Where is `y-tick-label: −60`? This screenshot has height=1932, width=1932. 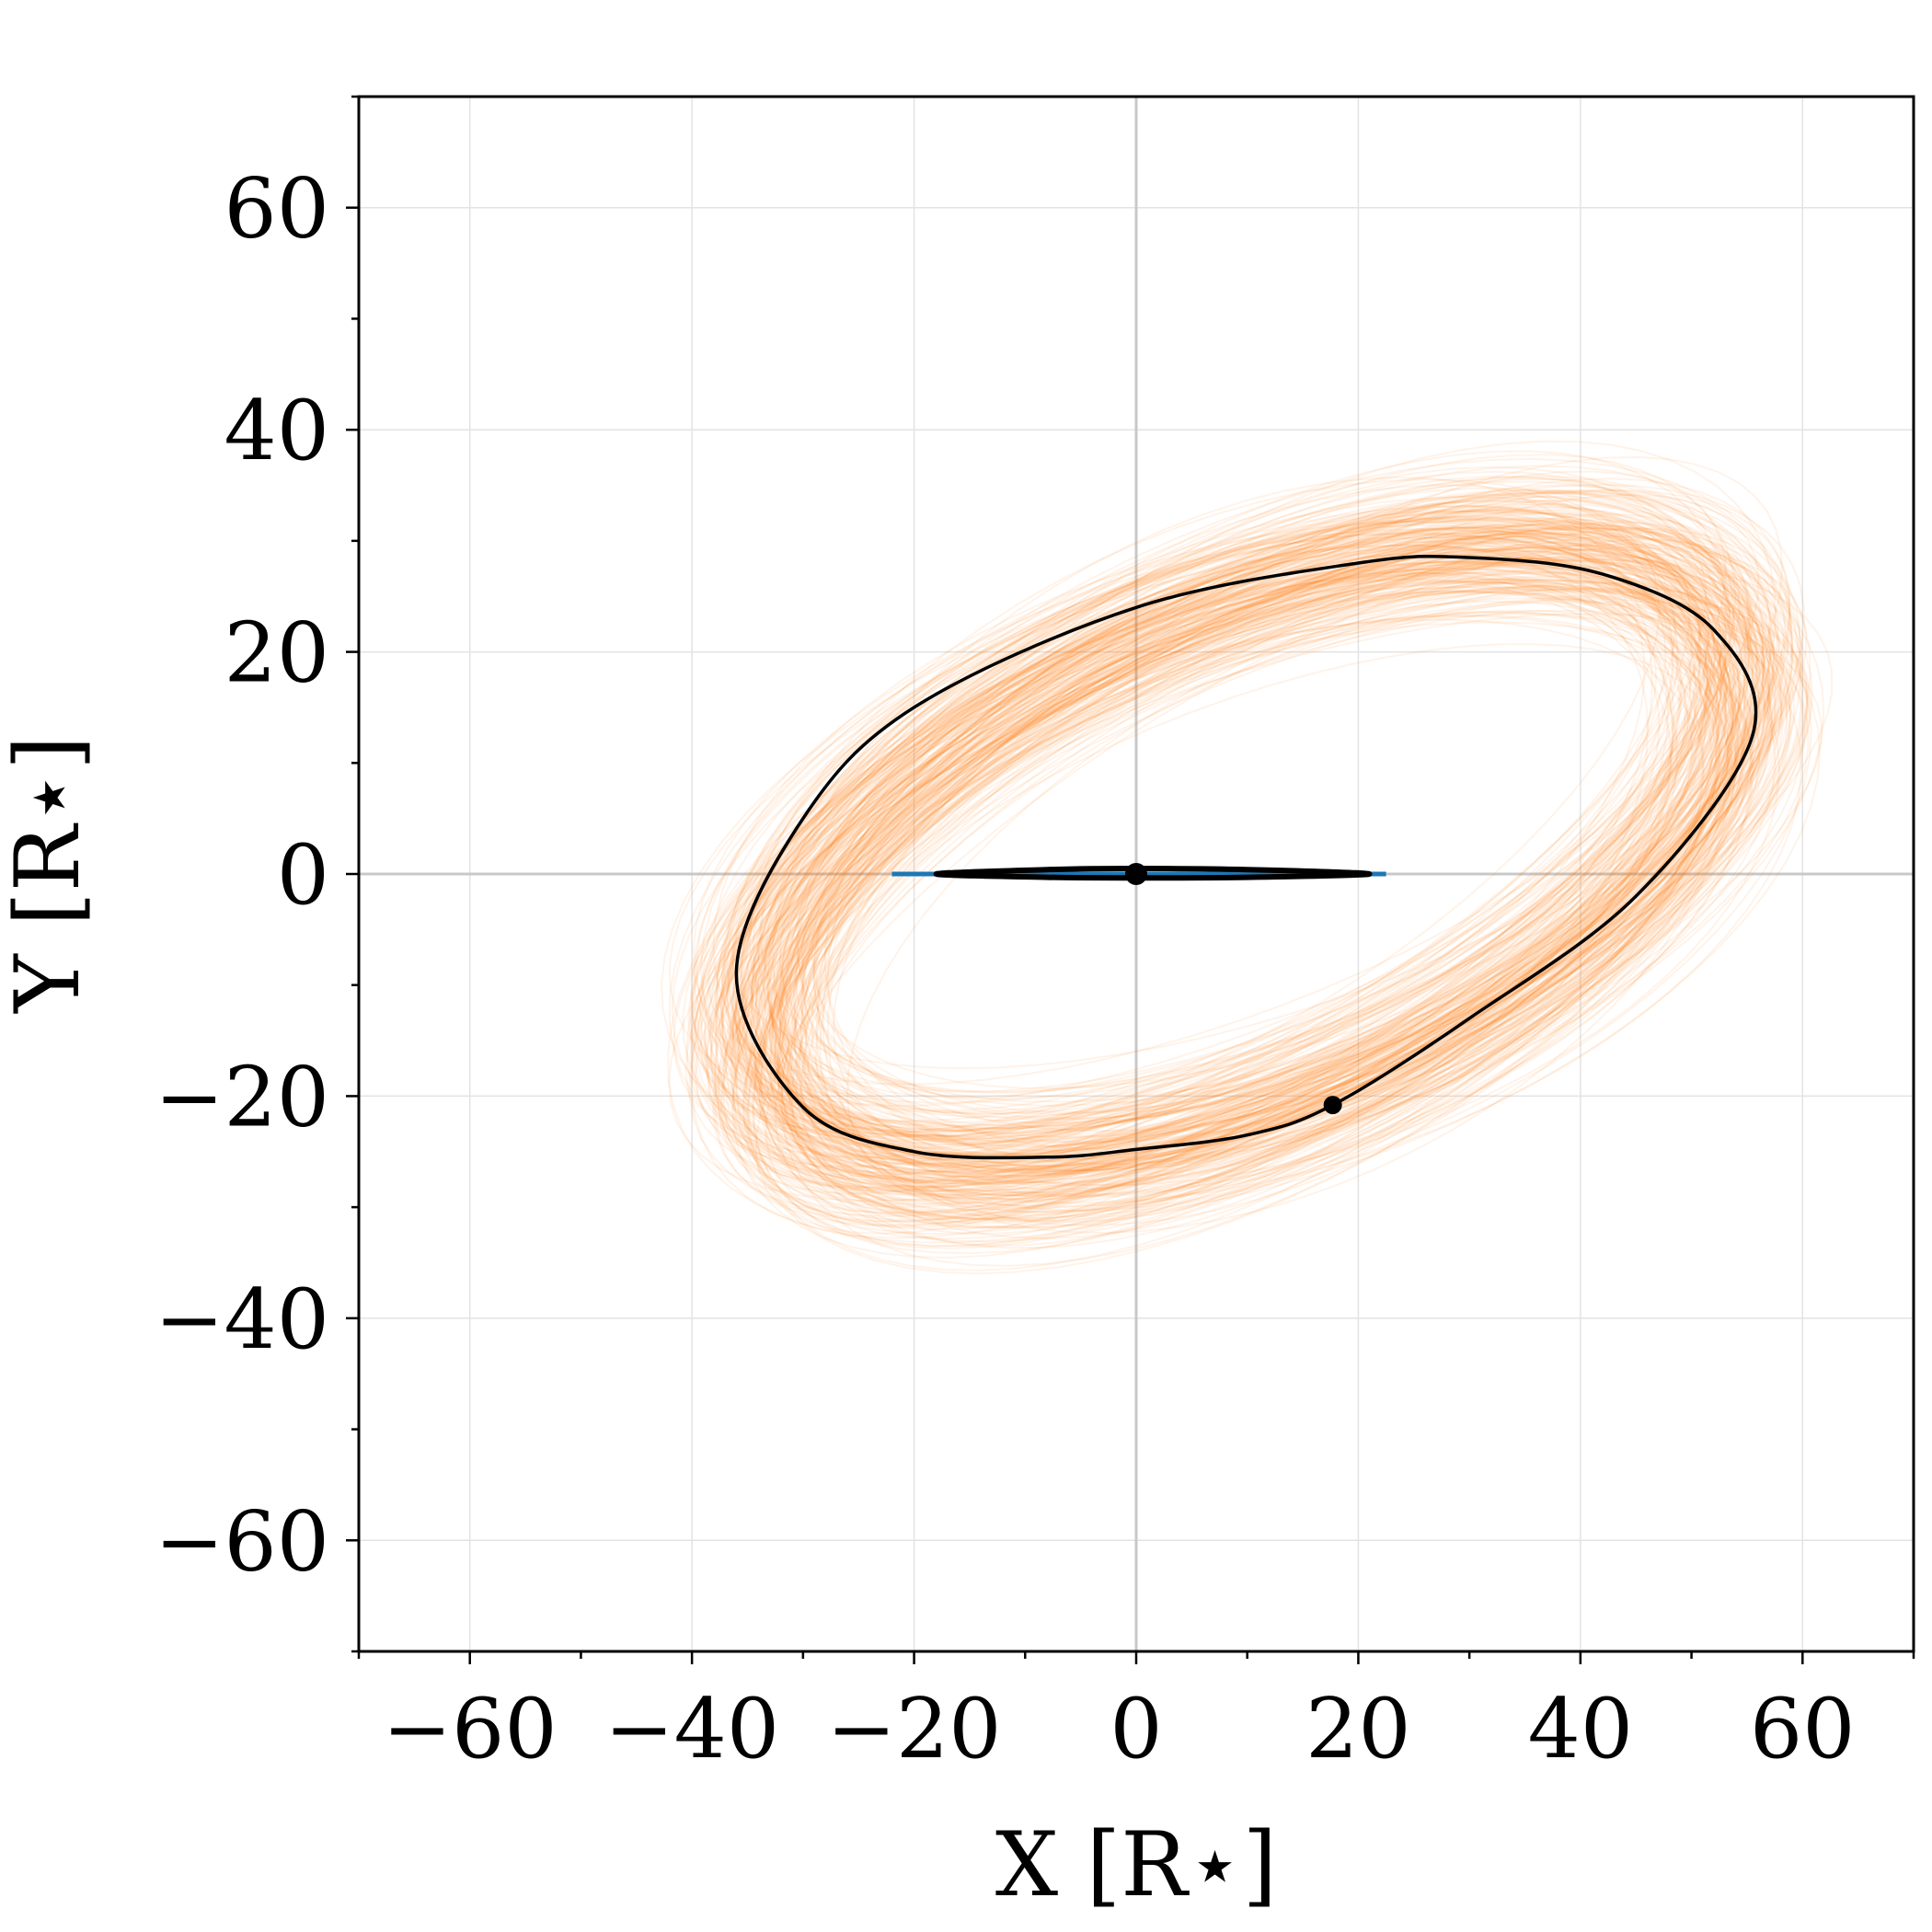 y-tick-label: −60 is located at coordinates (242, 1541).